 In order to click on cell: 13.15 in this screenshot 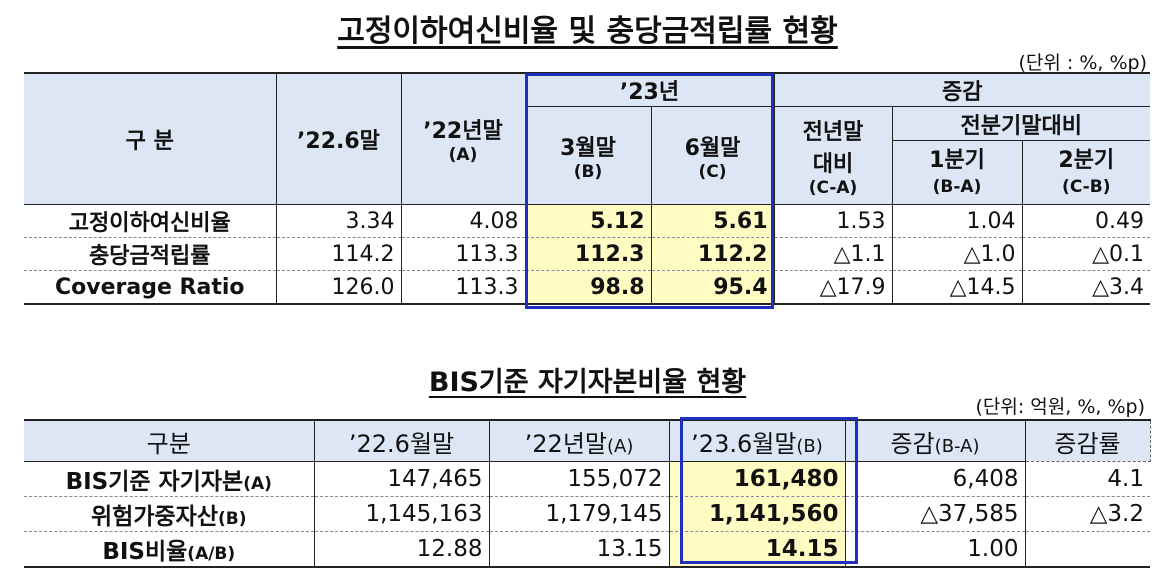, I will do `click(579, 549)`.